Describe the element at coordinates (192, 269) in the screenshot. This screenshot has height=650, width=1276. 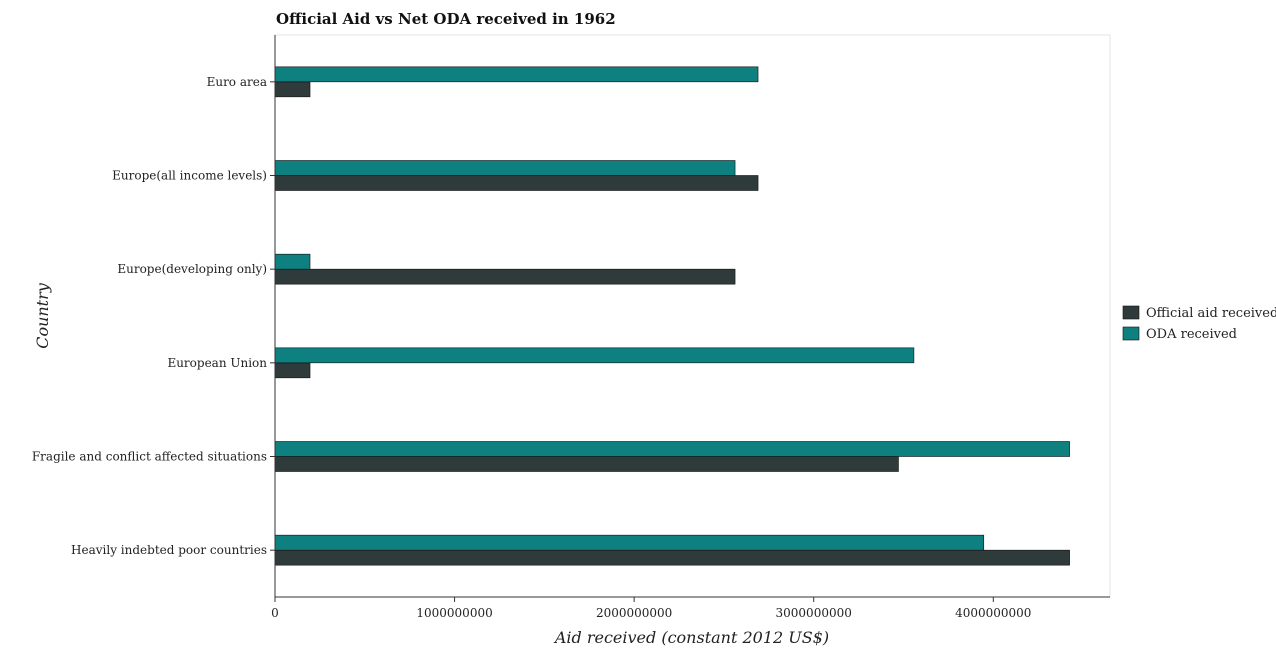
I see `y-tick-label-2: Europe(developing only)` at that location.